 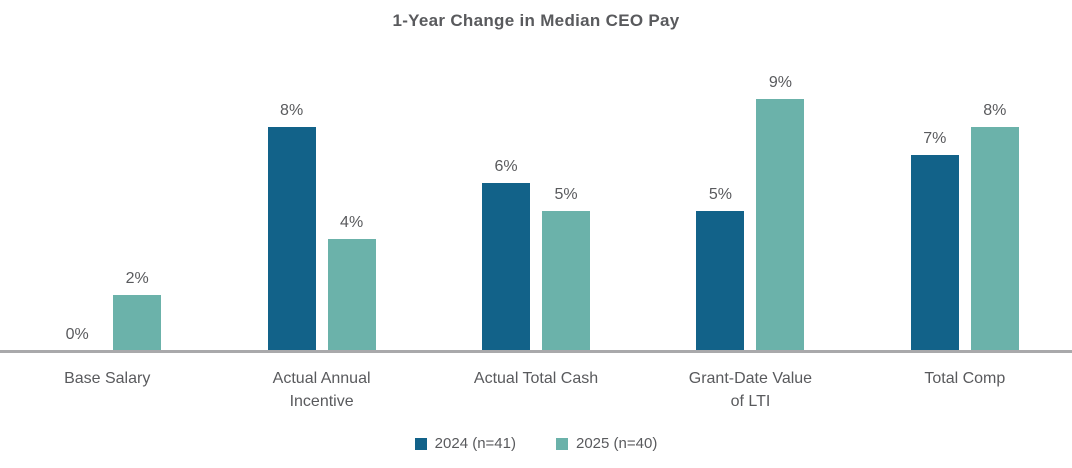 I want to click on bar-wrap-2024-actual-annual-incentive: 8%, so click(x=291, y=226).